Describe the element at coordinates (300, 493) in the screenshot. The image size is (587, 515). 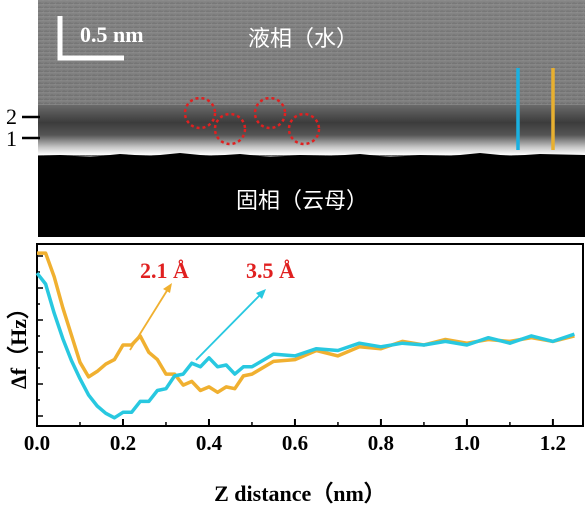
I see `x-axis-label: Z distance（nm）` at that location.